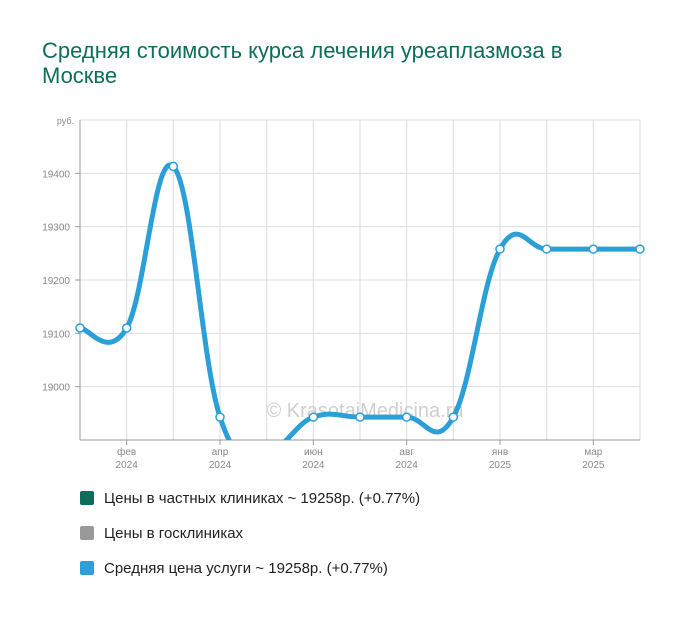 Image resolution: width=700 pixels, height=617 pixels. Describe the element at coordinates (500, 452) in the screenshot. I see `x-tick-label-month: янв` at that location.